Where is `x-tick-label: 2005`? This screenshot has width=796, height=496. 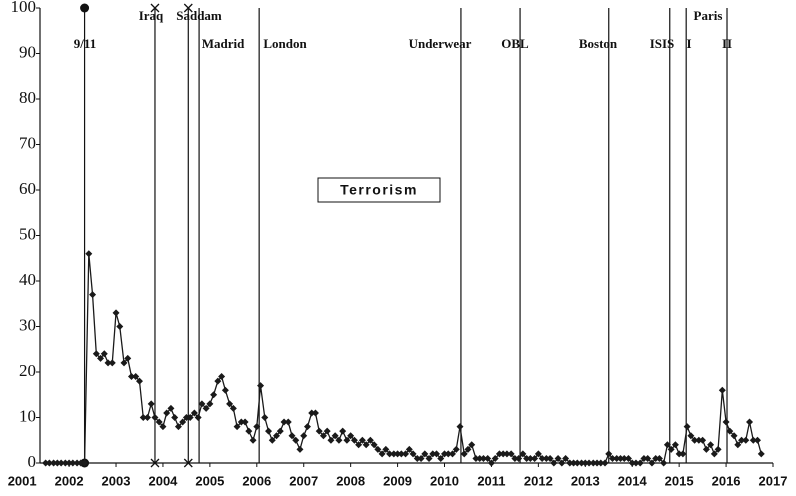 x-tick-label: 2005 is located at coordinates (209, 480).